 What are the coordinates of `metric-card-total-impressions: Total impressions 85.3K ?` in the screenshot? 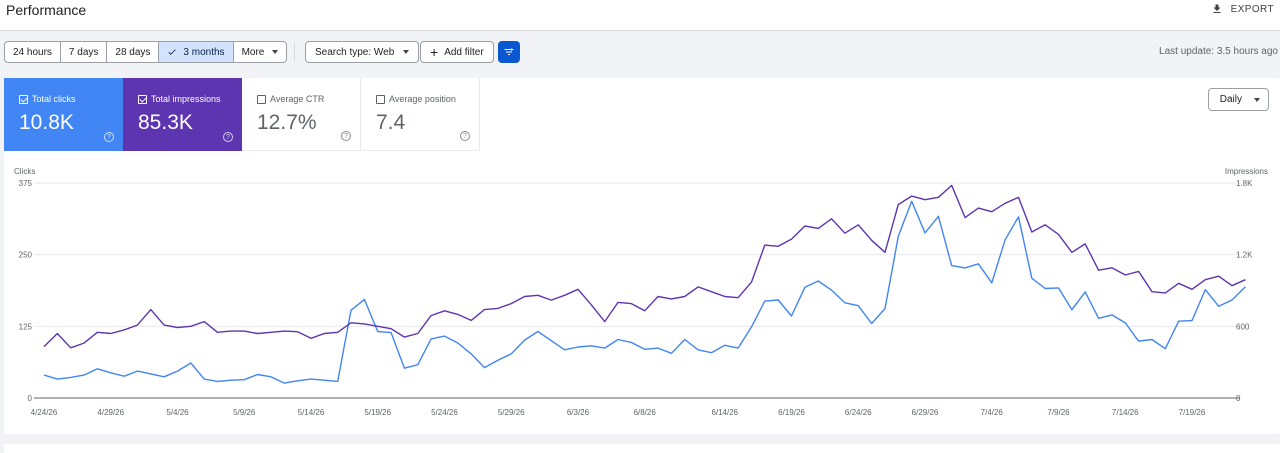 It's located at (182, 114).